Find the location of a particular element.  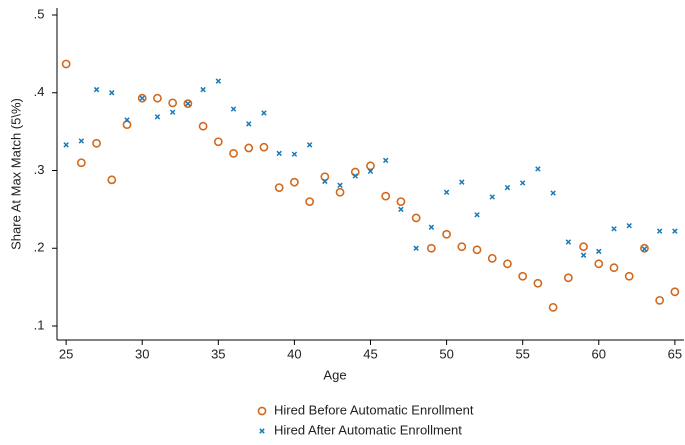

x-tick-label: 50 is located at coordinates (446, 353).